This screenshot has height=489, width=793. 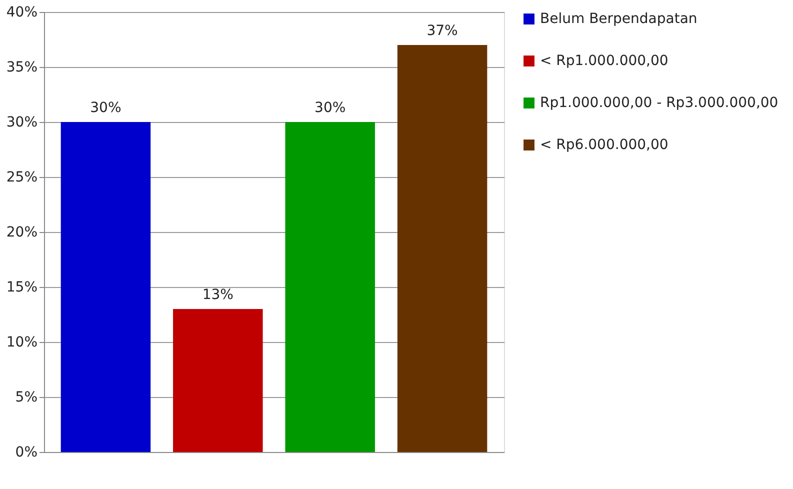 I want to click on y-tick-label: 35%, so click(x=22, y=68).